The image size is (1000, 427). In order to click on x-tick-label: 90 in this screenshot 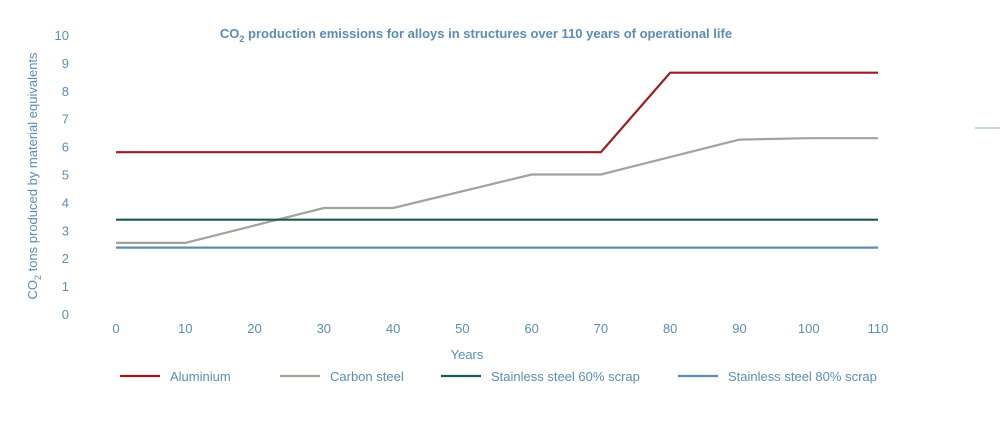, I will do `click(739, 328)`.